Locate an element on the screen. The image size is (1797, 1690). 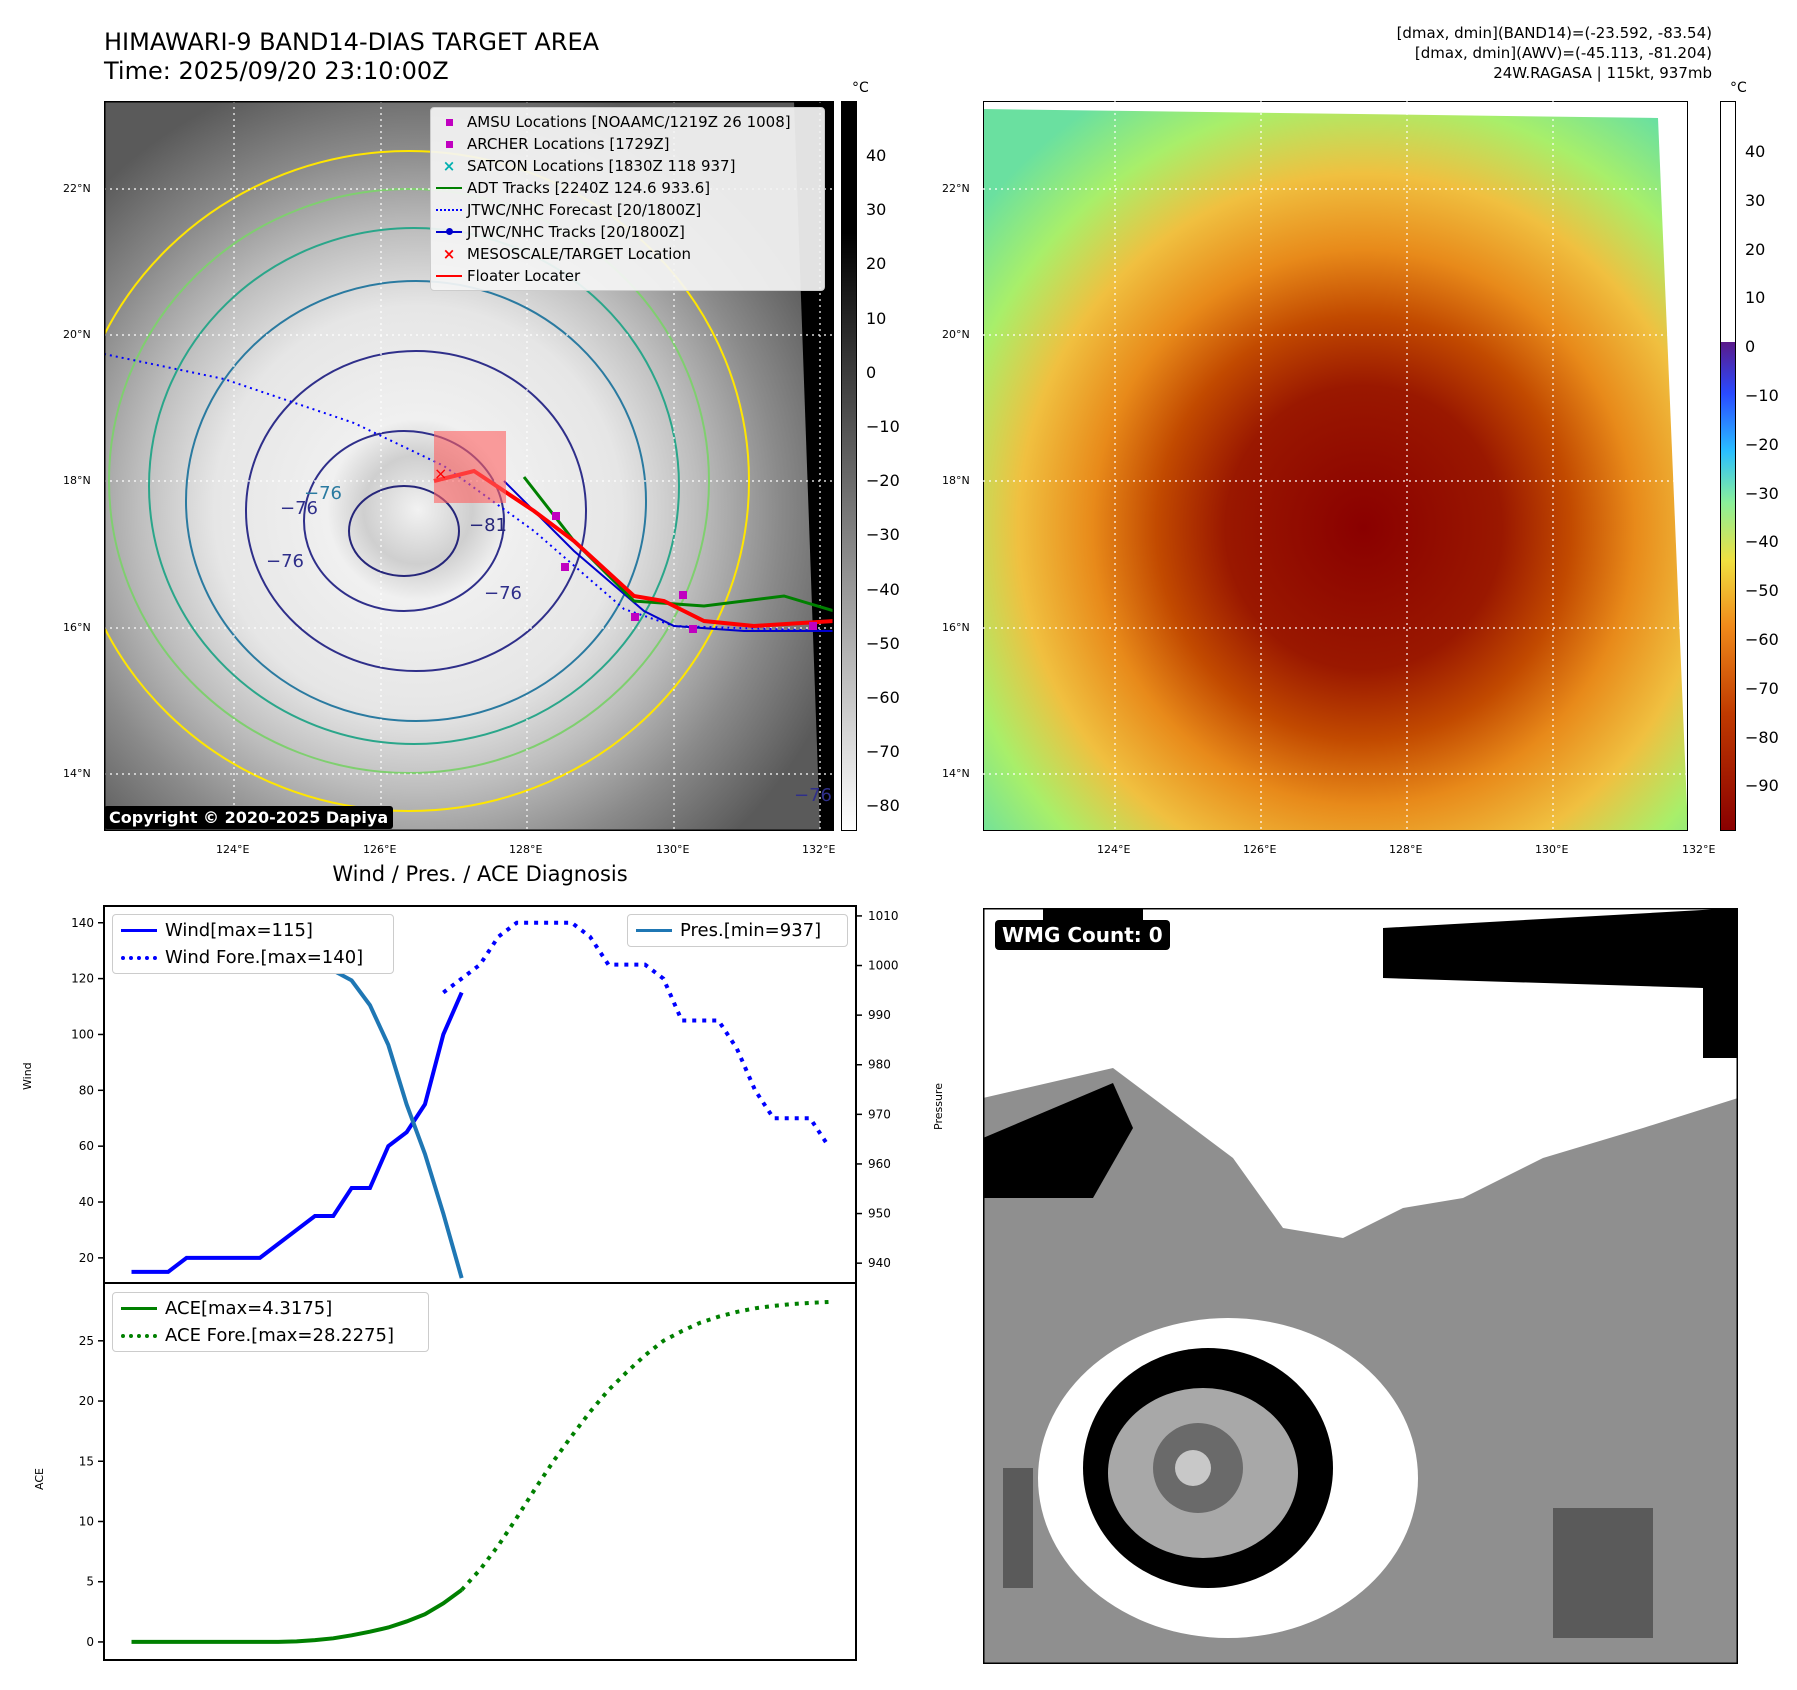
legend-item: Floater Locater is located at coordinates (627, 276).